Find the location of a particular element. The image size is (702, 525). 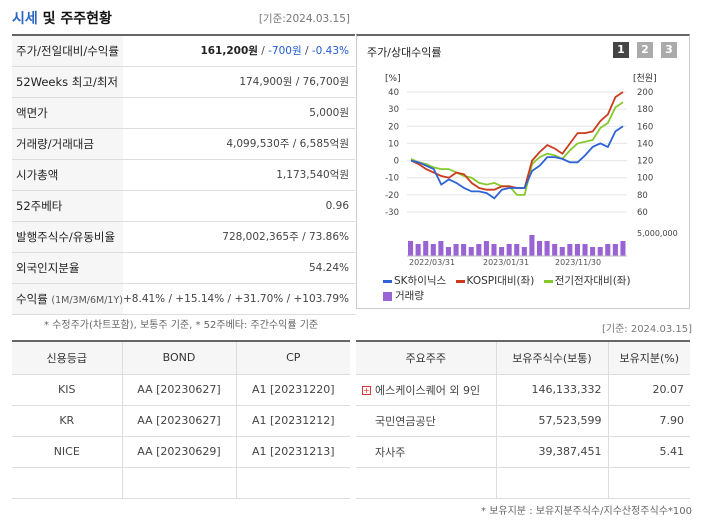

credit-header-1: BOND is located at coordinates (178, 358).